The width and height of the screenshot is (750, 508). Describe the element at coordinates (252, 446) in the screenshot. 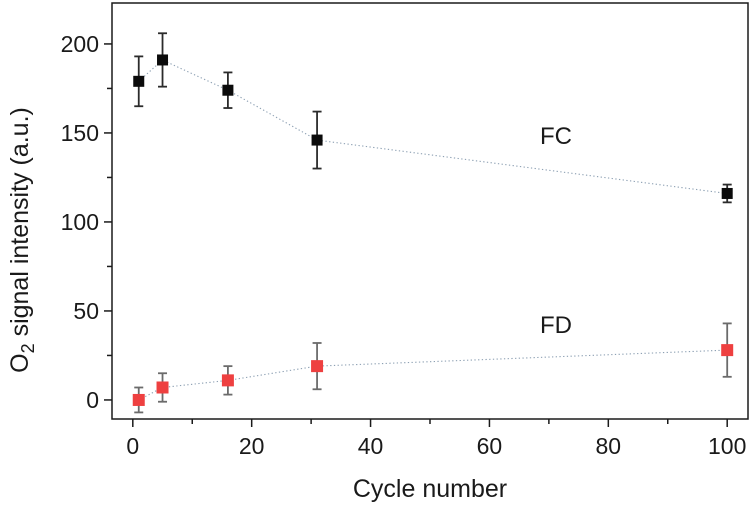

I see `x-tick-label: 20` at that location.